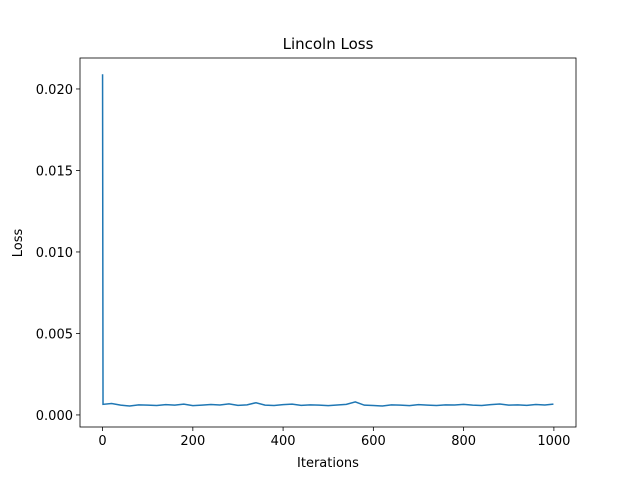 This screenshot has height=480, width=640. I want to click on y-tick-label: 0.010, so click(54, 253).